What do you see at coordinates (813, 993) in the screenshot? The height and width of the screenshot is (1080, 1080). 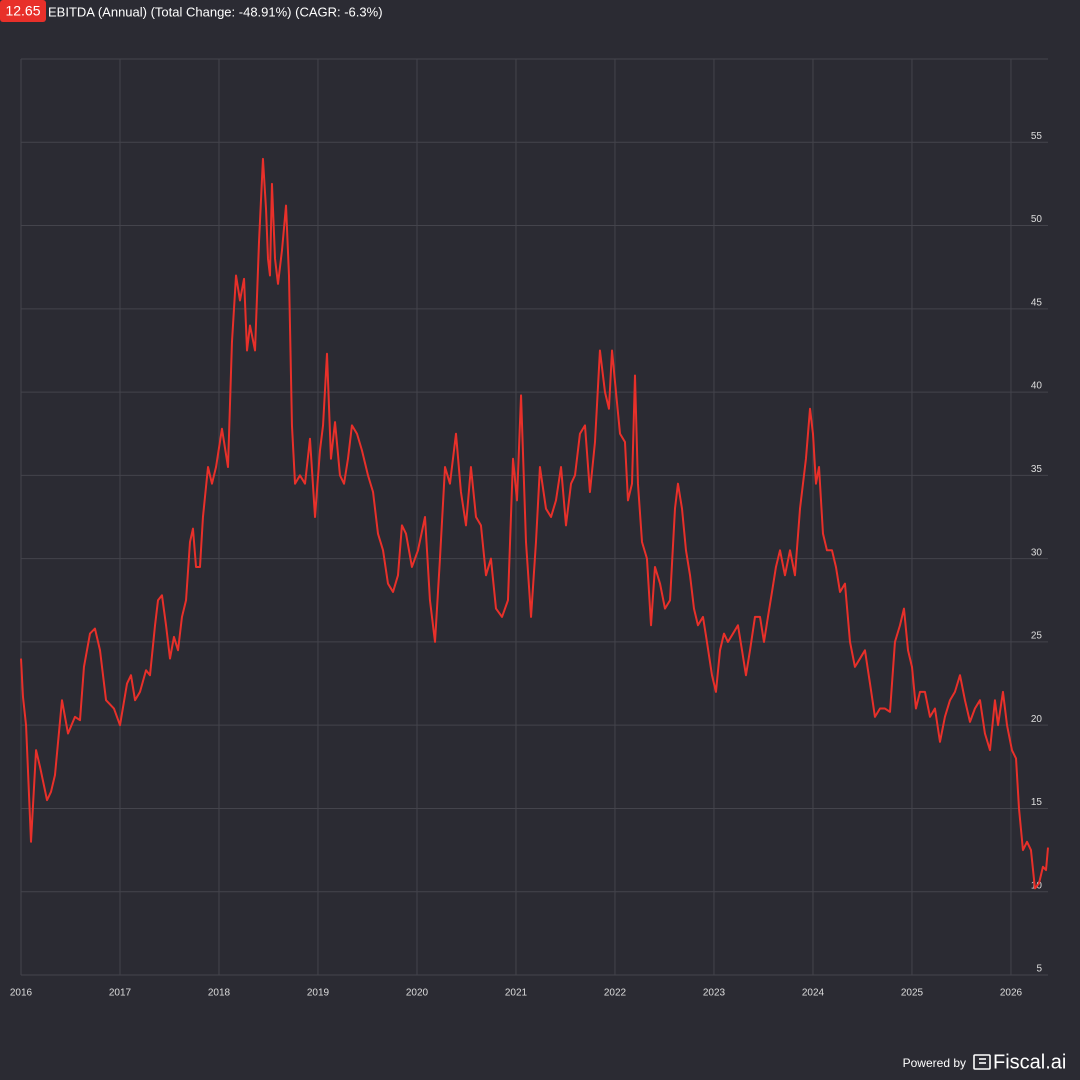 I see `x-tick-label: 2024` at bounding box center [813, 993].